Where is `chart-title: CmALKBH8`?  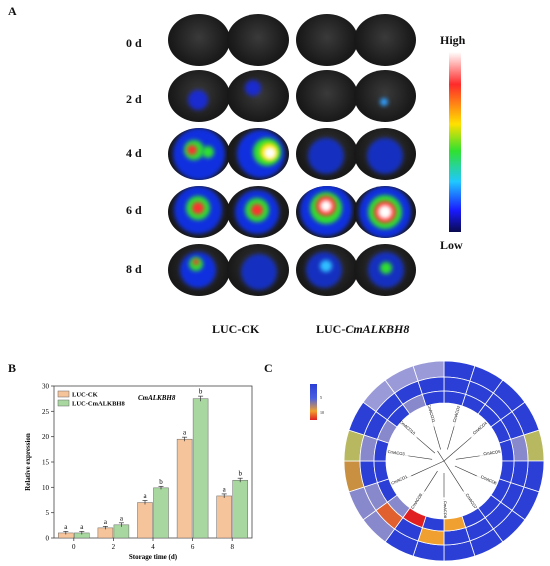
chart-title: CmALKBH8 is located at coordinates (157, 398).